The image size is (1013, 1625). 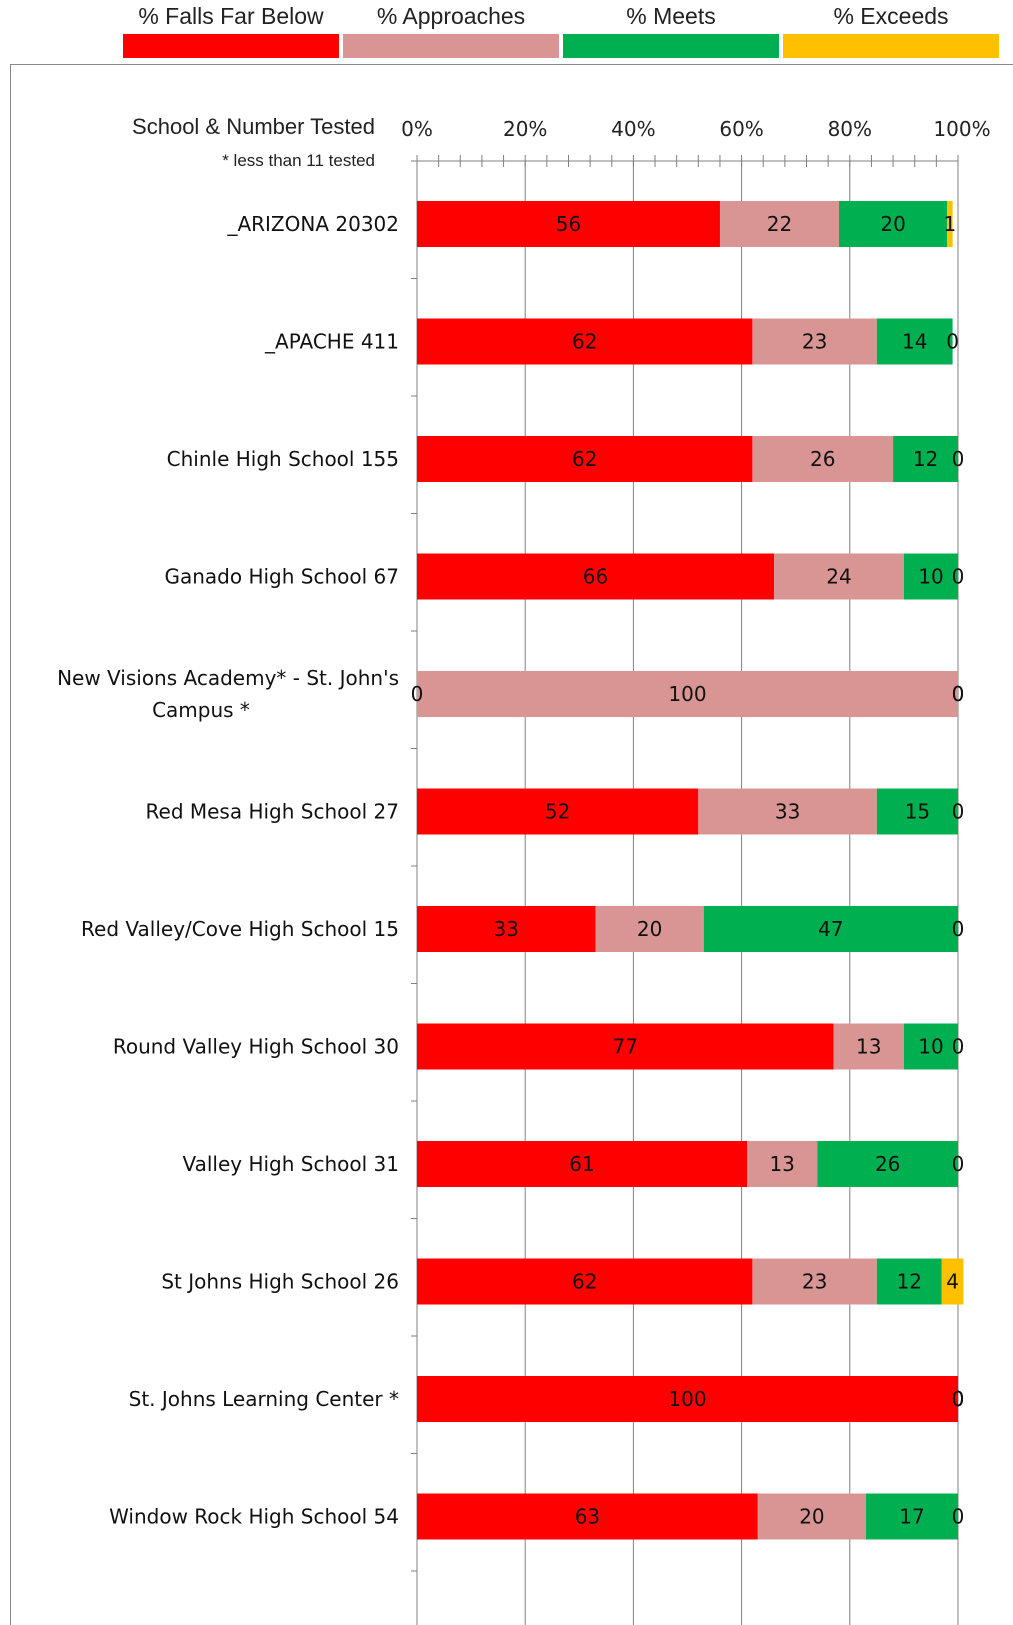 I want to click on category-label: Campus *, so click(x=201, y=710).